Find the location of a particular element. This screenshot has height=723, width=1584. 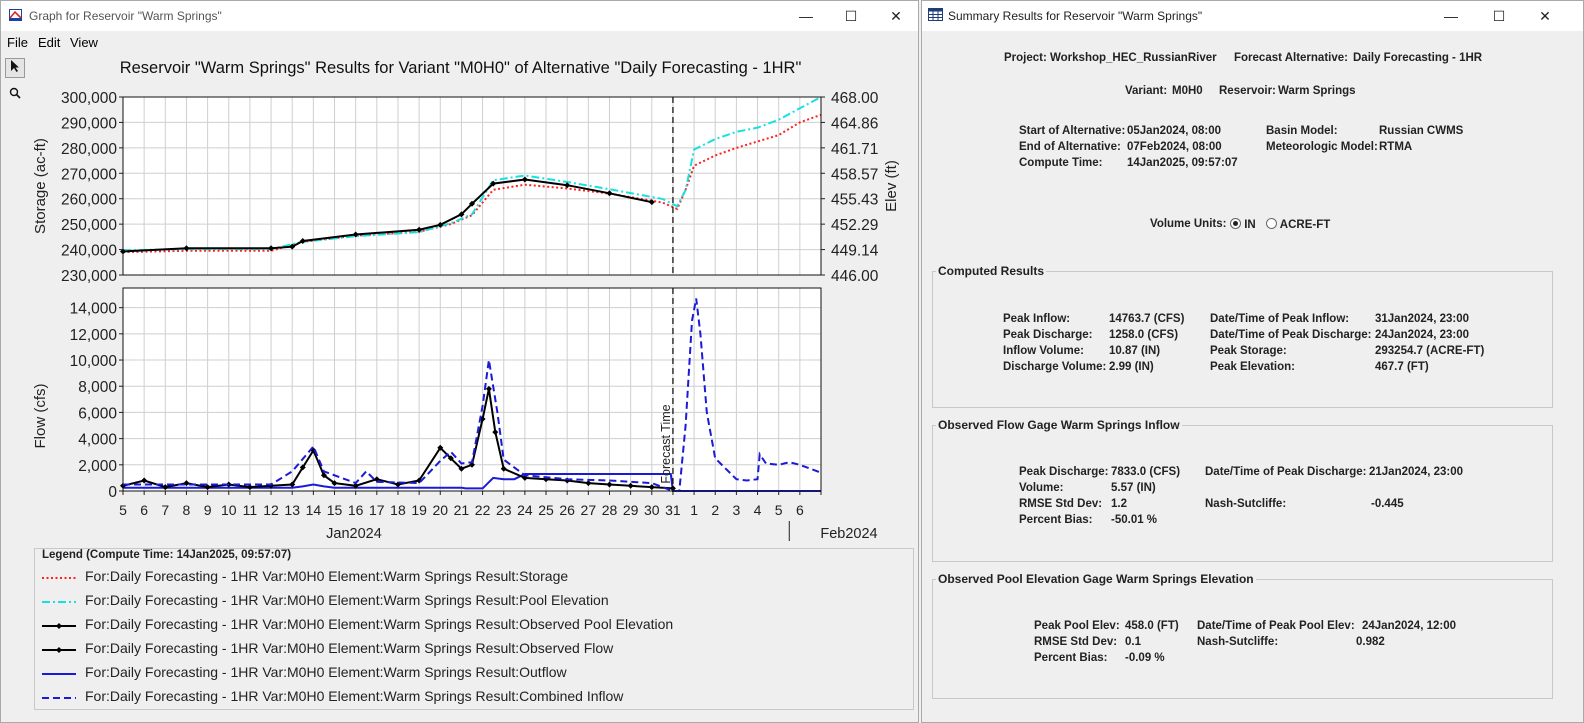

flow-tick-label: 0 is located at coordinates (112, 492).